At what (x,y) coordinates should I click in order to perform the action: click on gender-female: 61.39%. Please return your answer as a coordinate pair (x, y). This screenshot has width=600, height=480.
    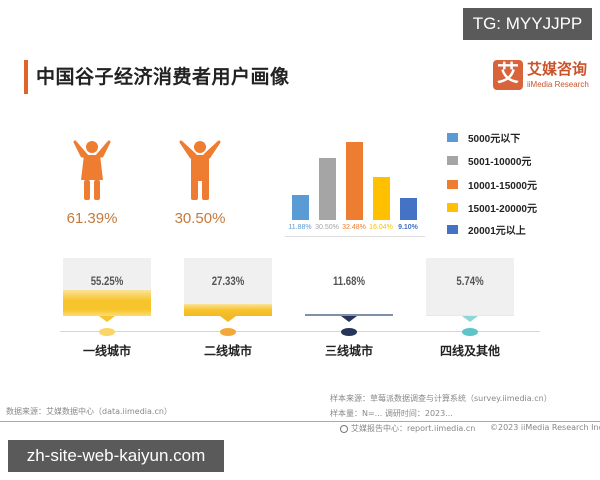
    Looking at the image, I should click on (92, 183).